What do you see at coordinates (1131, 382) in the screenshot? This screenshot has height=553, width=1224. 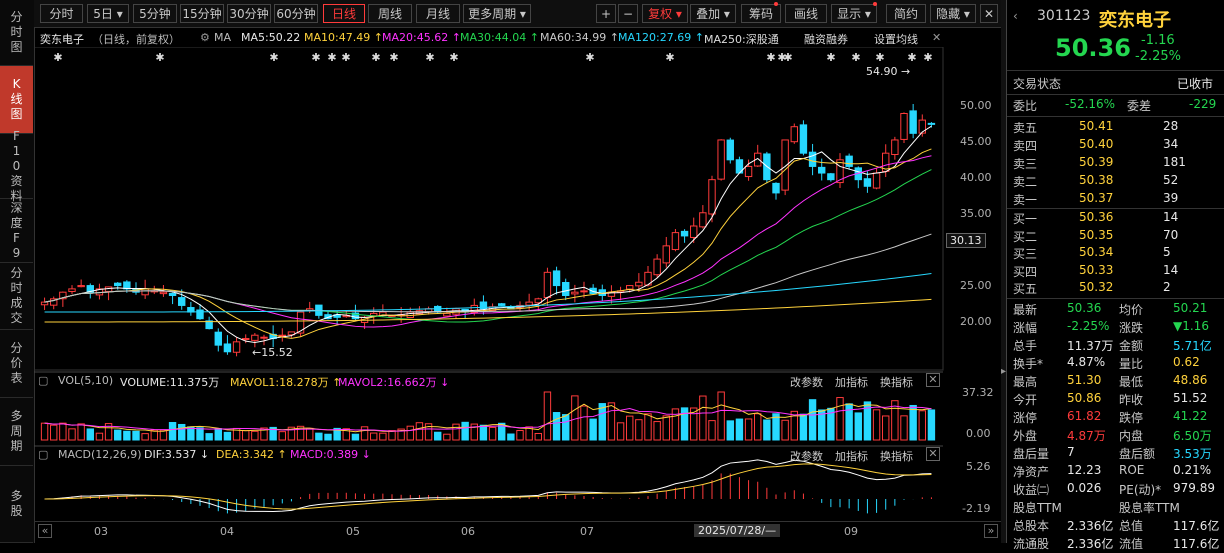 I see `stat-label: 最低` at bounding box center [1131, 382].